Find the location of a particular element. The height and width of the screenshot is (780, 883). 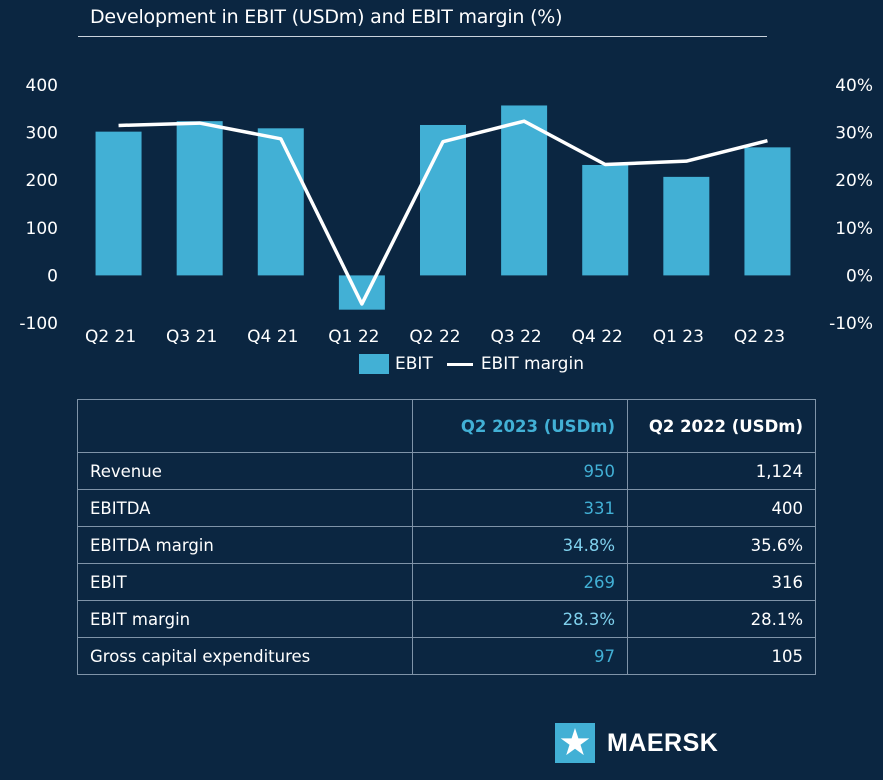

table-header-row: Q2 2023 (USDm) Q2 2022 (USDm) is located at coordinates (446, 426).